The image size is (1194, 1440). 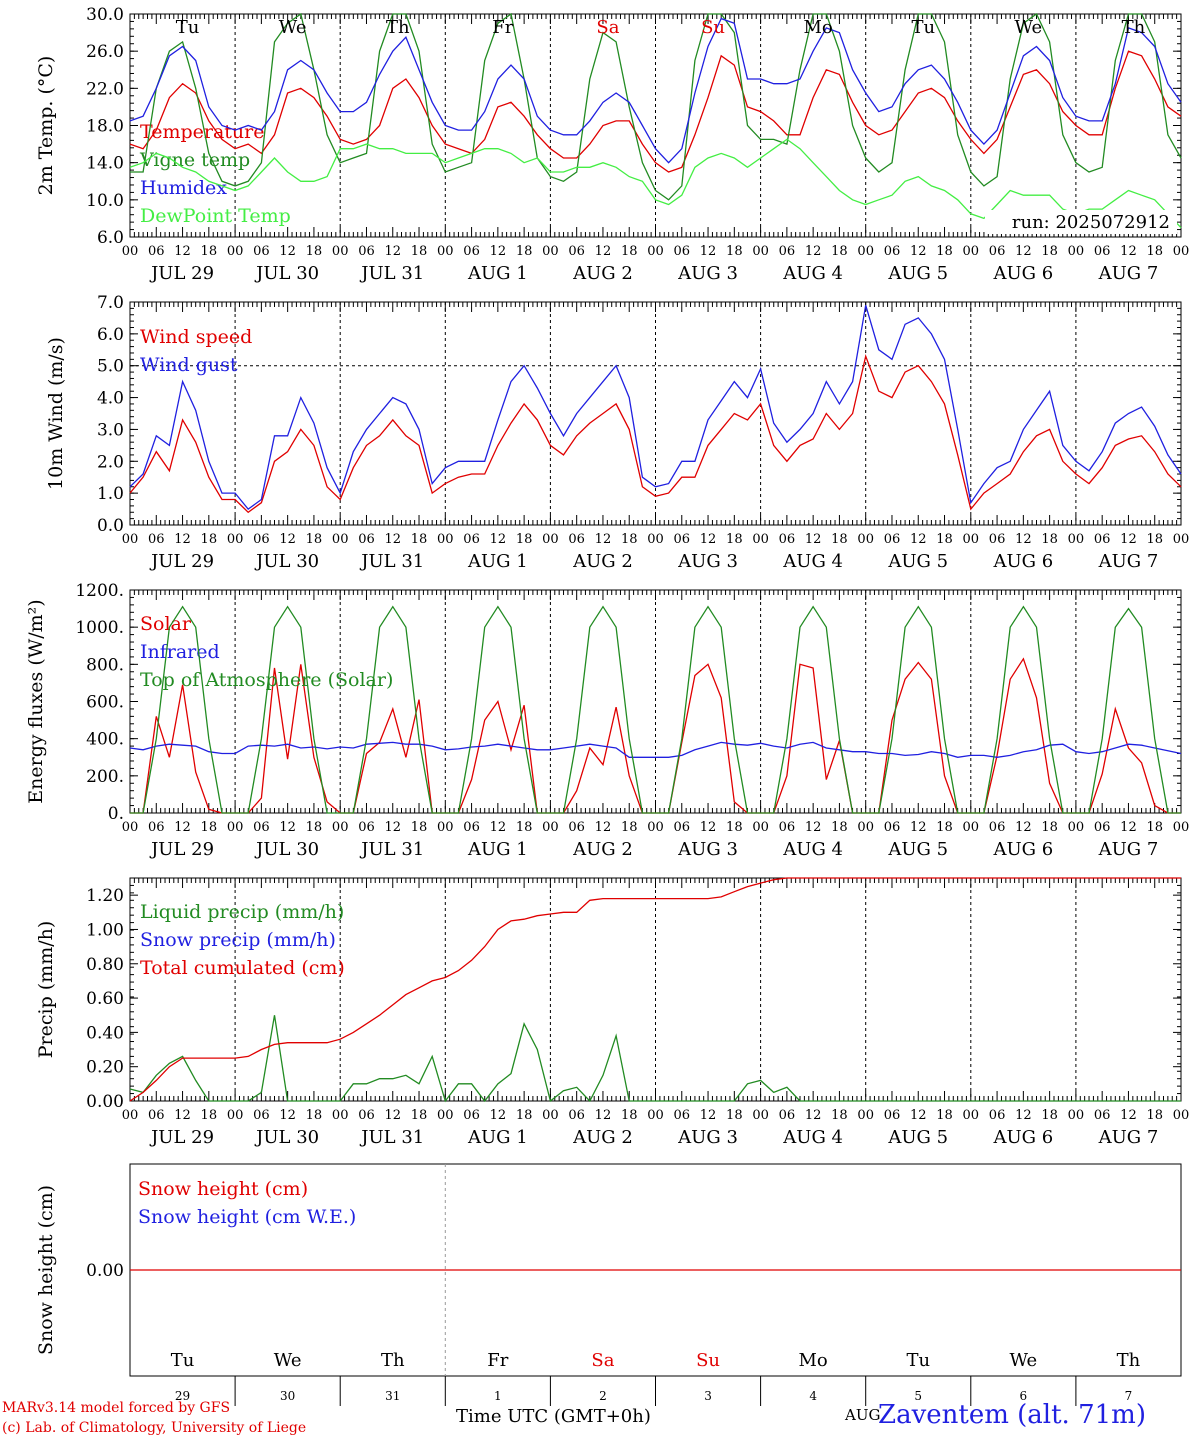 I want to click on y-axis-label: 2m Temp. (°C), so click(x=46, y=126).